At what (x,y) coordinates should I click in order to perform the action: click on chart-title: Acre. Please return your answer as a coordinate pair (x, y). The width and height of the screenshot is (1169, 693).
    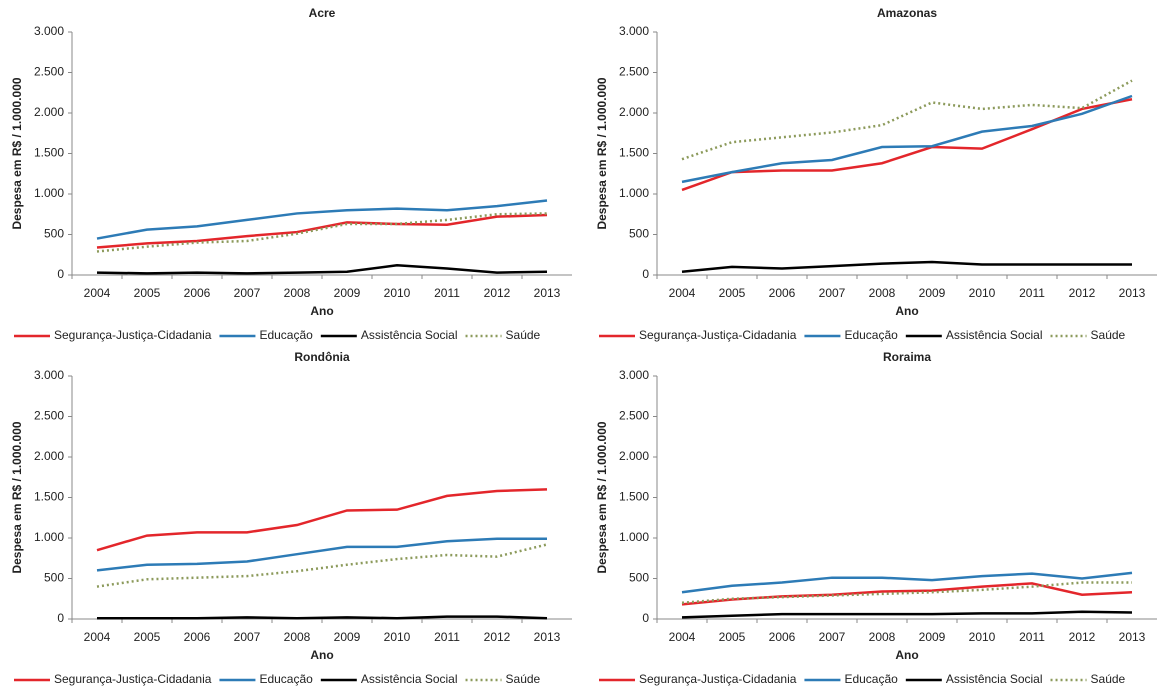
    Looking at the image, I should click on (322, 13).